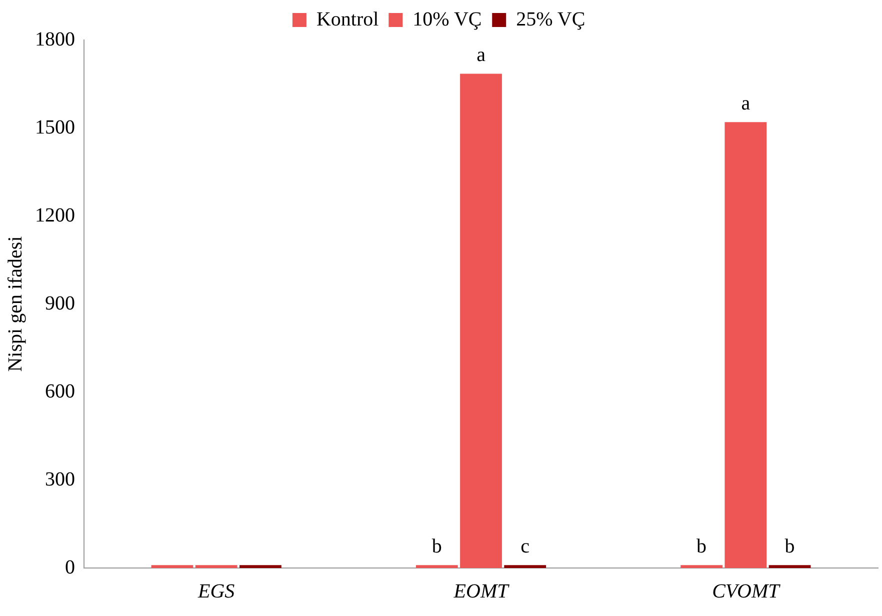 The height and width of the screenshot is (616, 882). What do you see at coordinates (55, 39) in the screenshot?
I see `y-tick-label: 1800` at bounding box center [55, 39].